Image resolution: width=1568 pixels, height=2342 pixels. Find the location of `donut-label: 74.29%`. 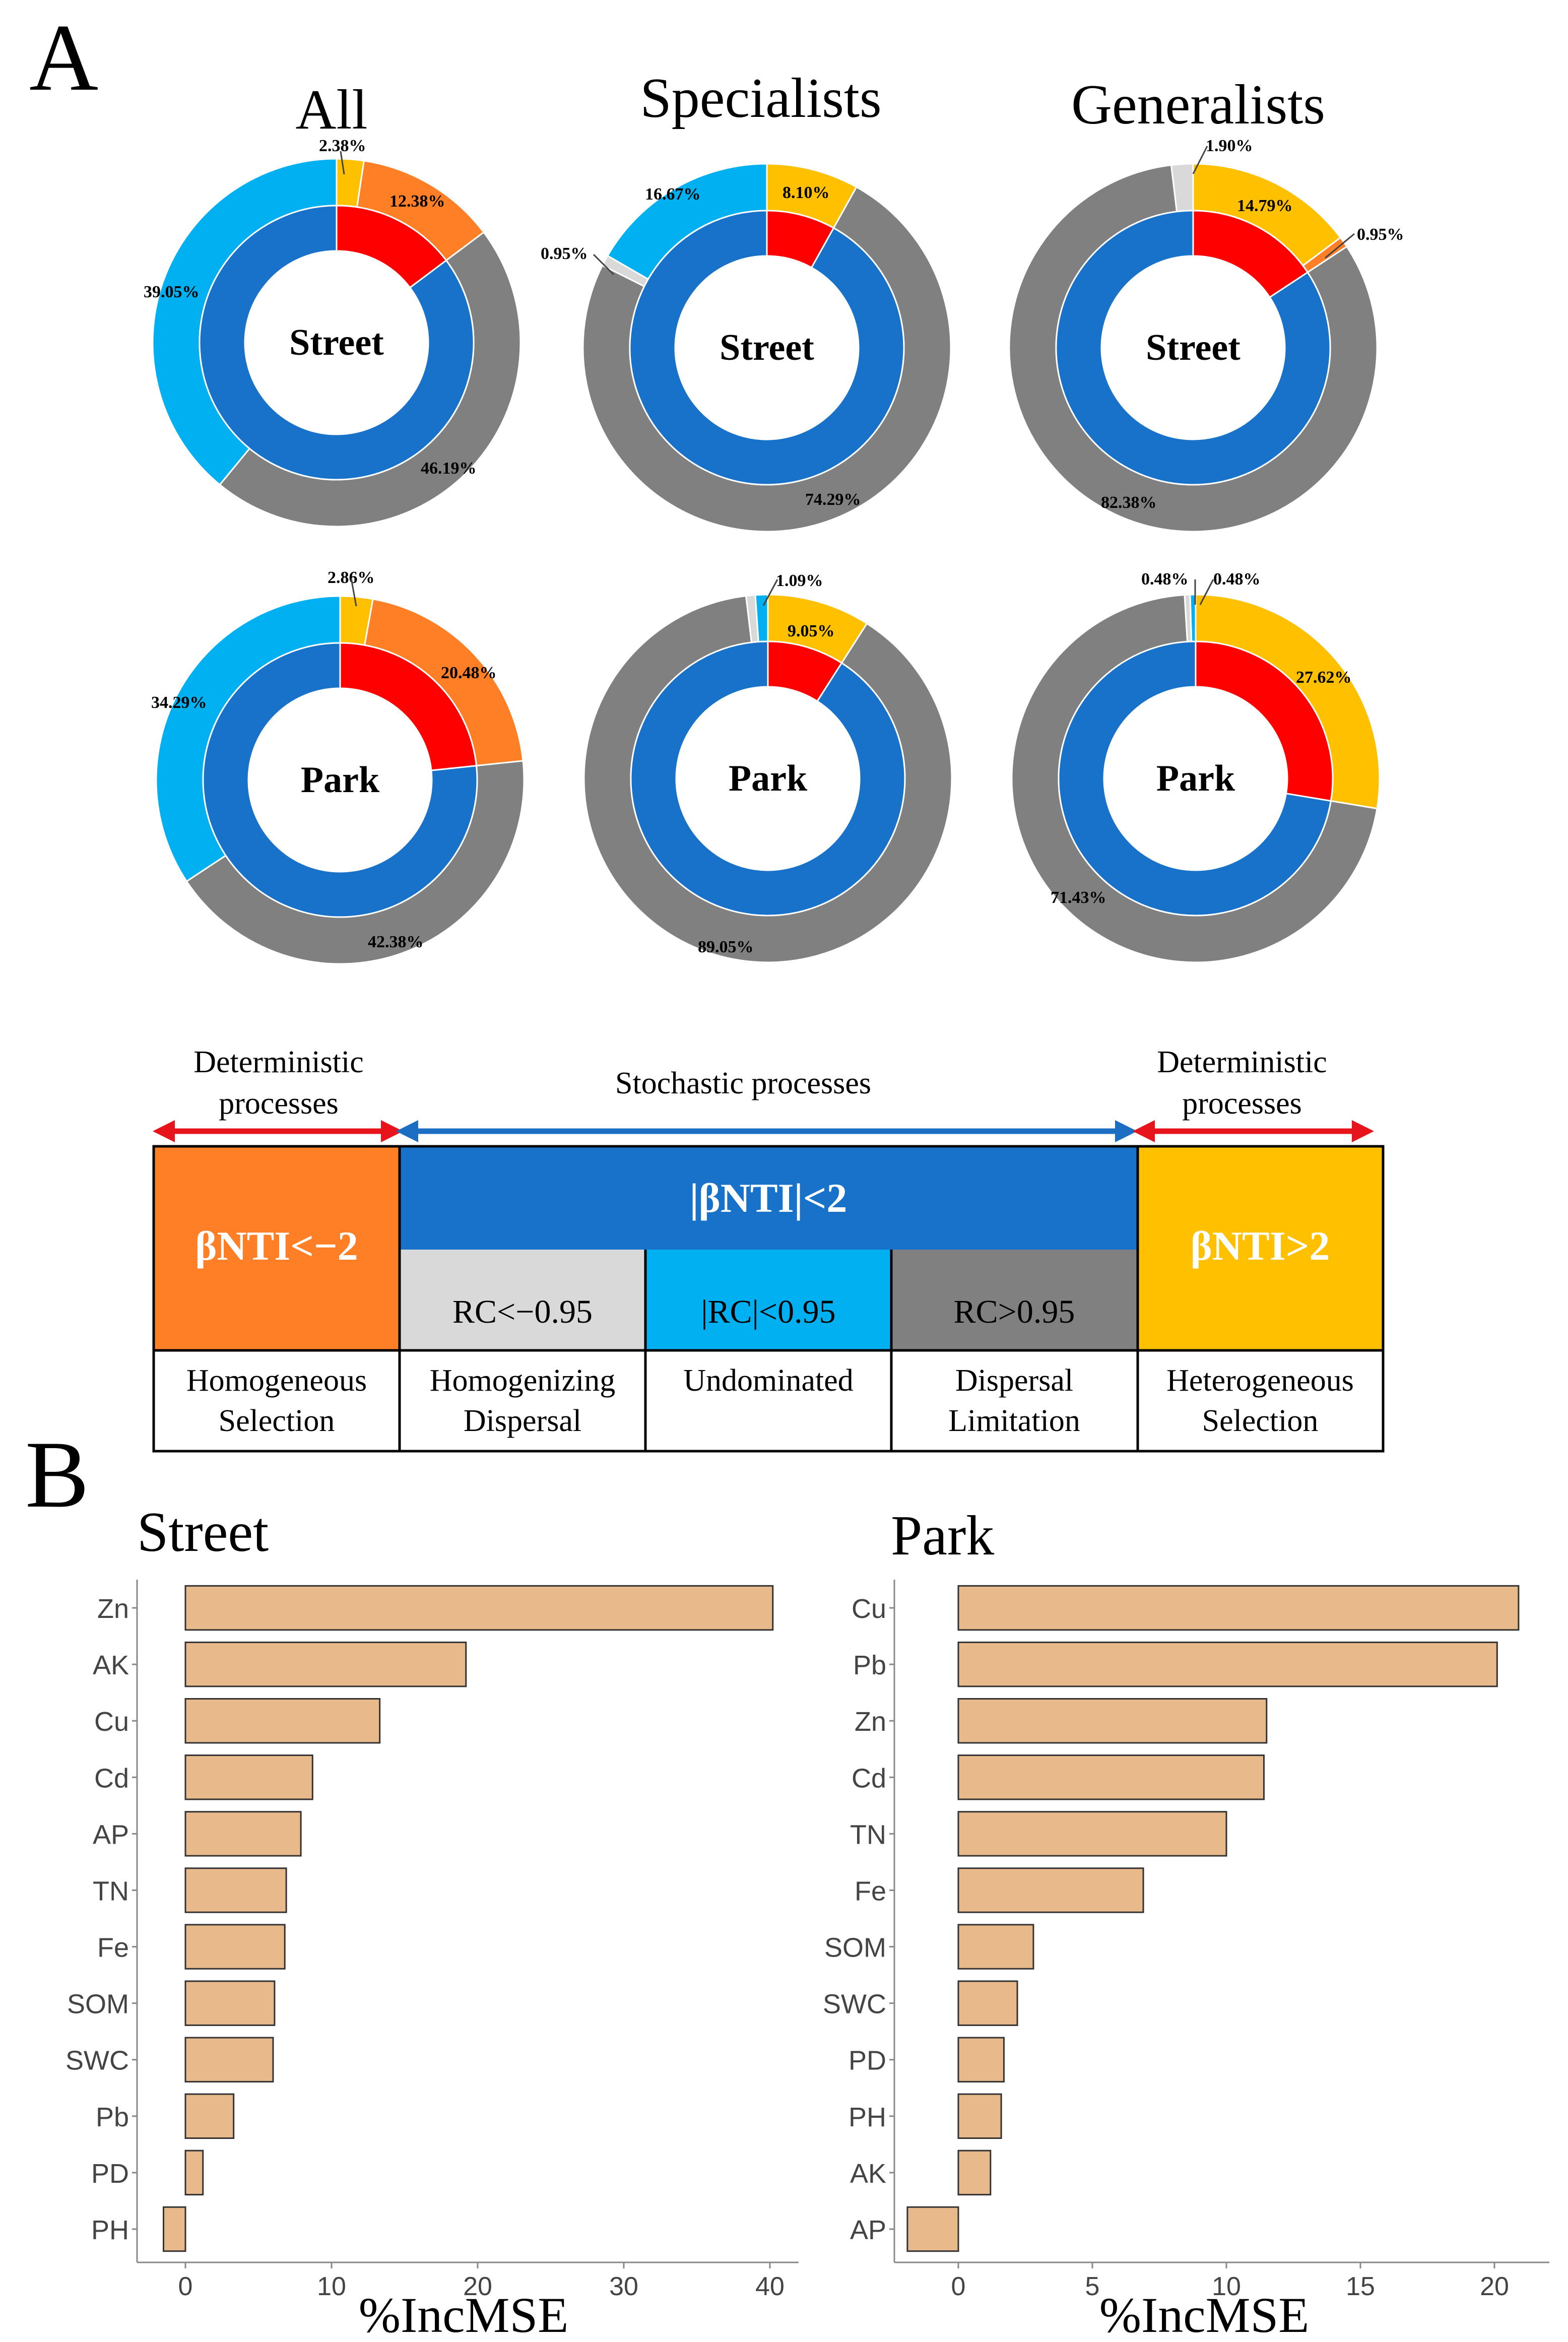

donut-label: 74.29% is located at coordinates (833, 499).